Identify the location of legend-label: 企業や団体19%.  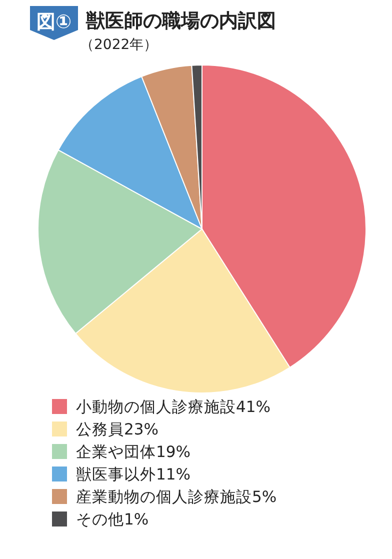
(133, 452).